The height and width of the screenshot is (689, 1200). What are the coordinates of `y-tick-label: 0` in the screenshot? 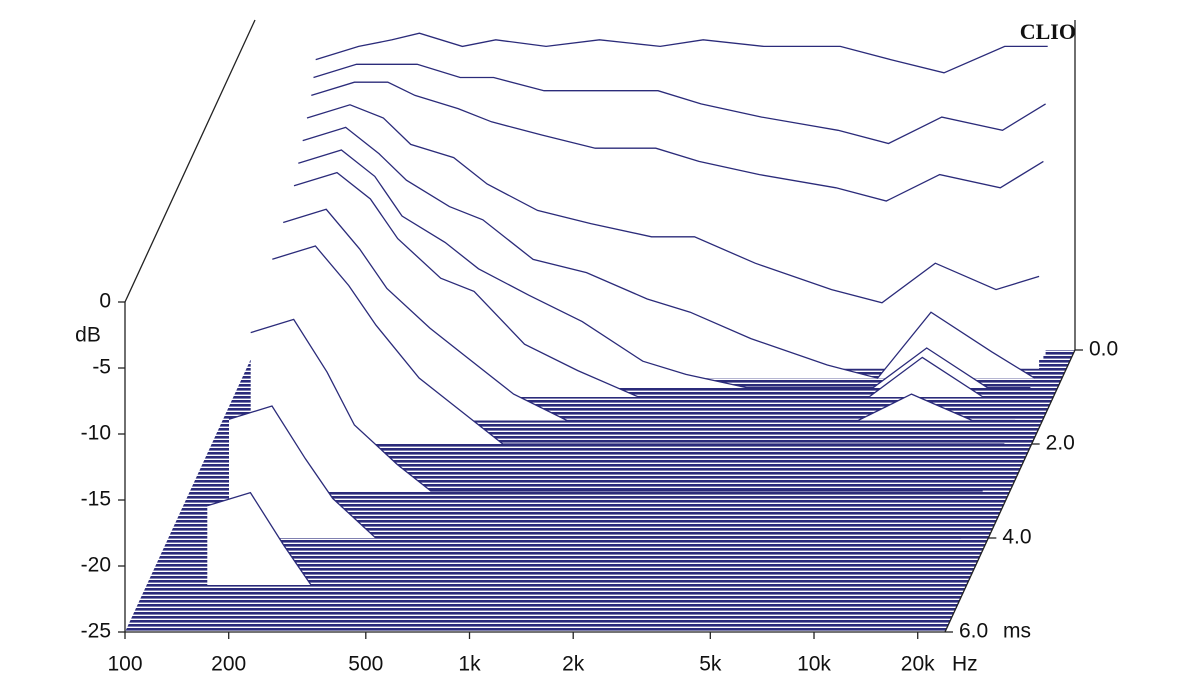 It's located at (105, 301).